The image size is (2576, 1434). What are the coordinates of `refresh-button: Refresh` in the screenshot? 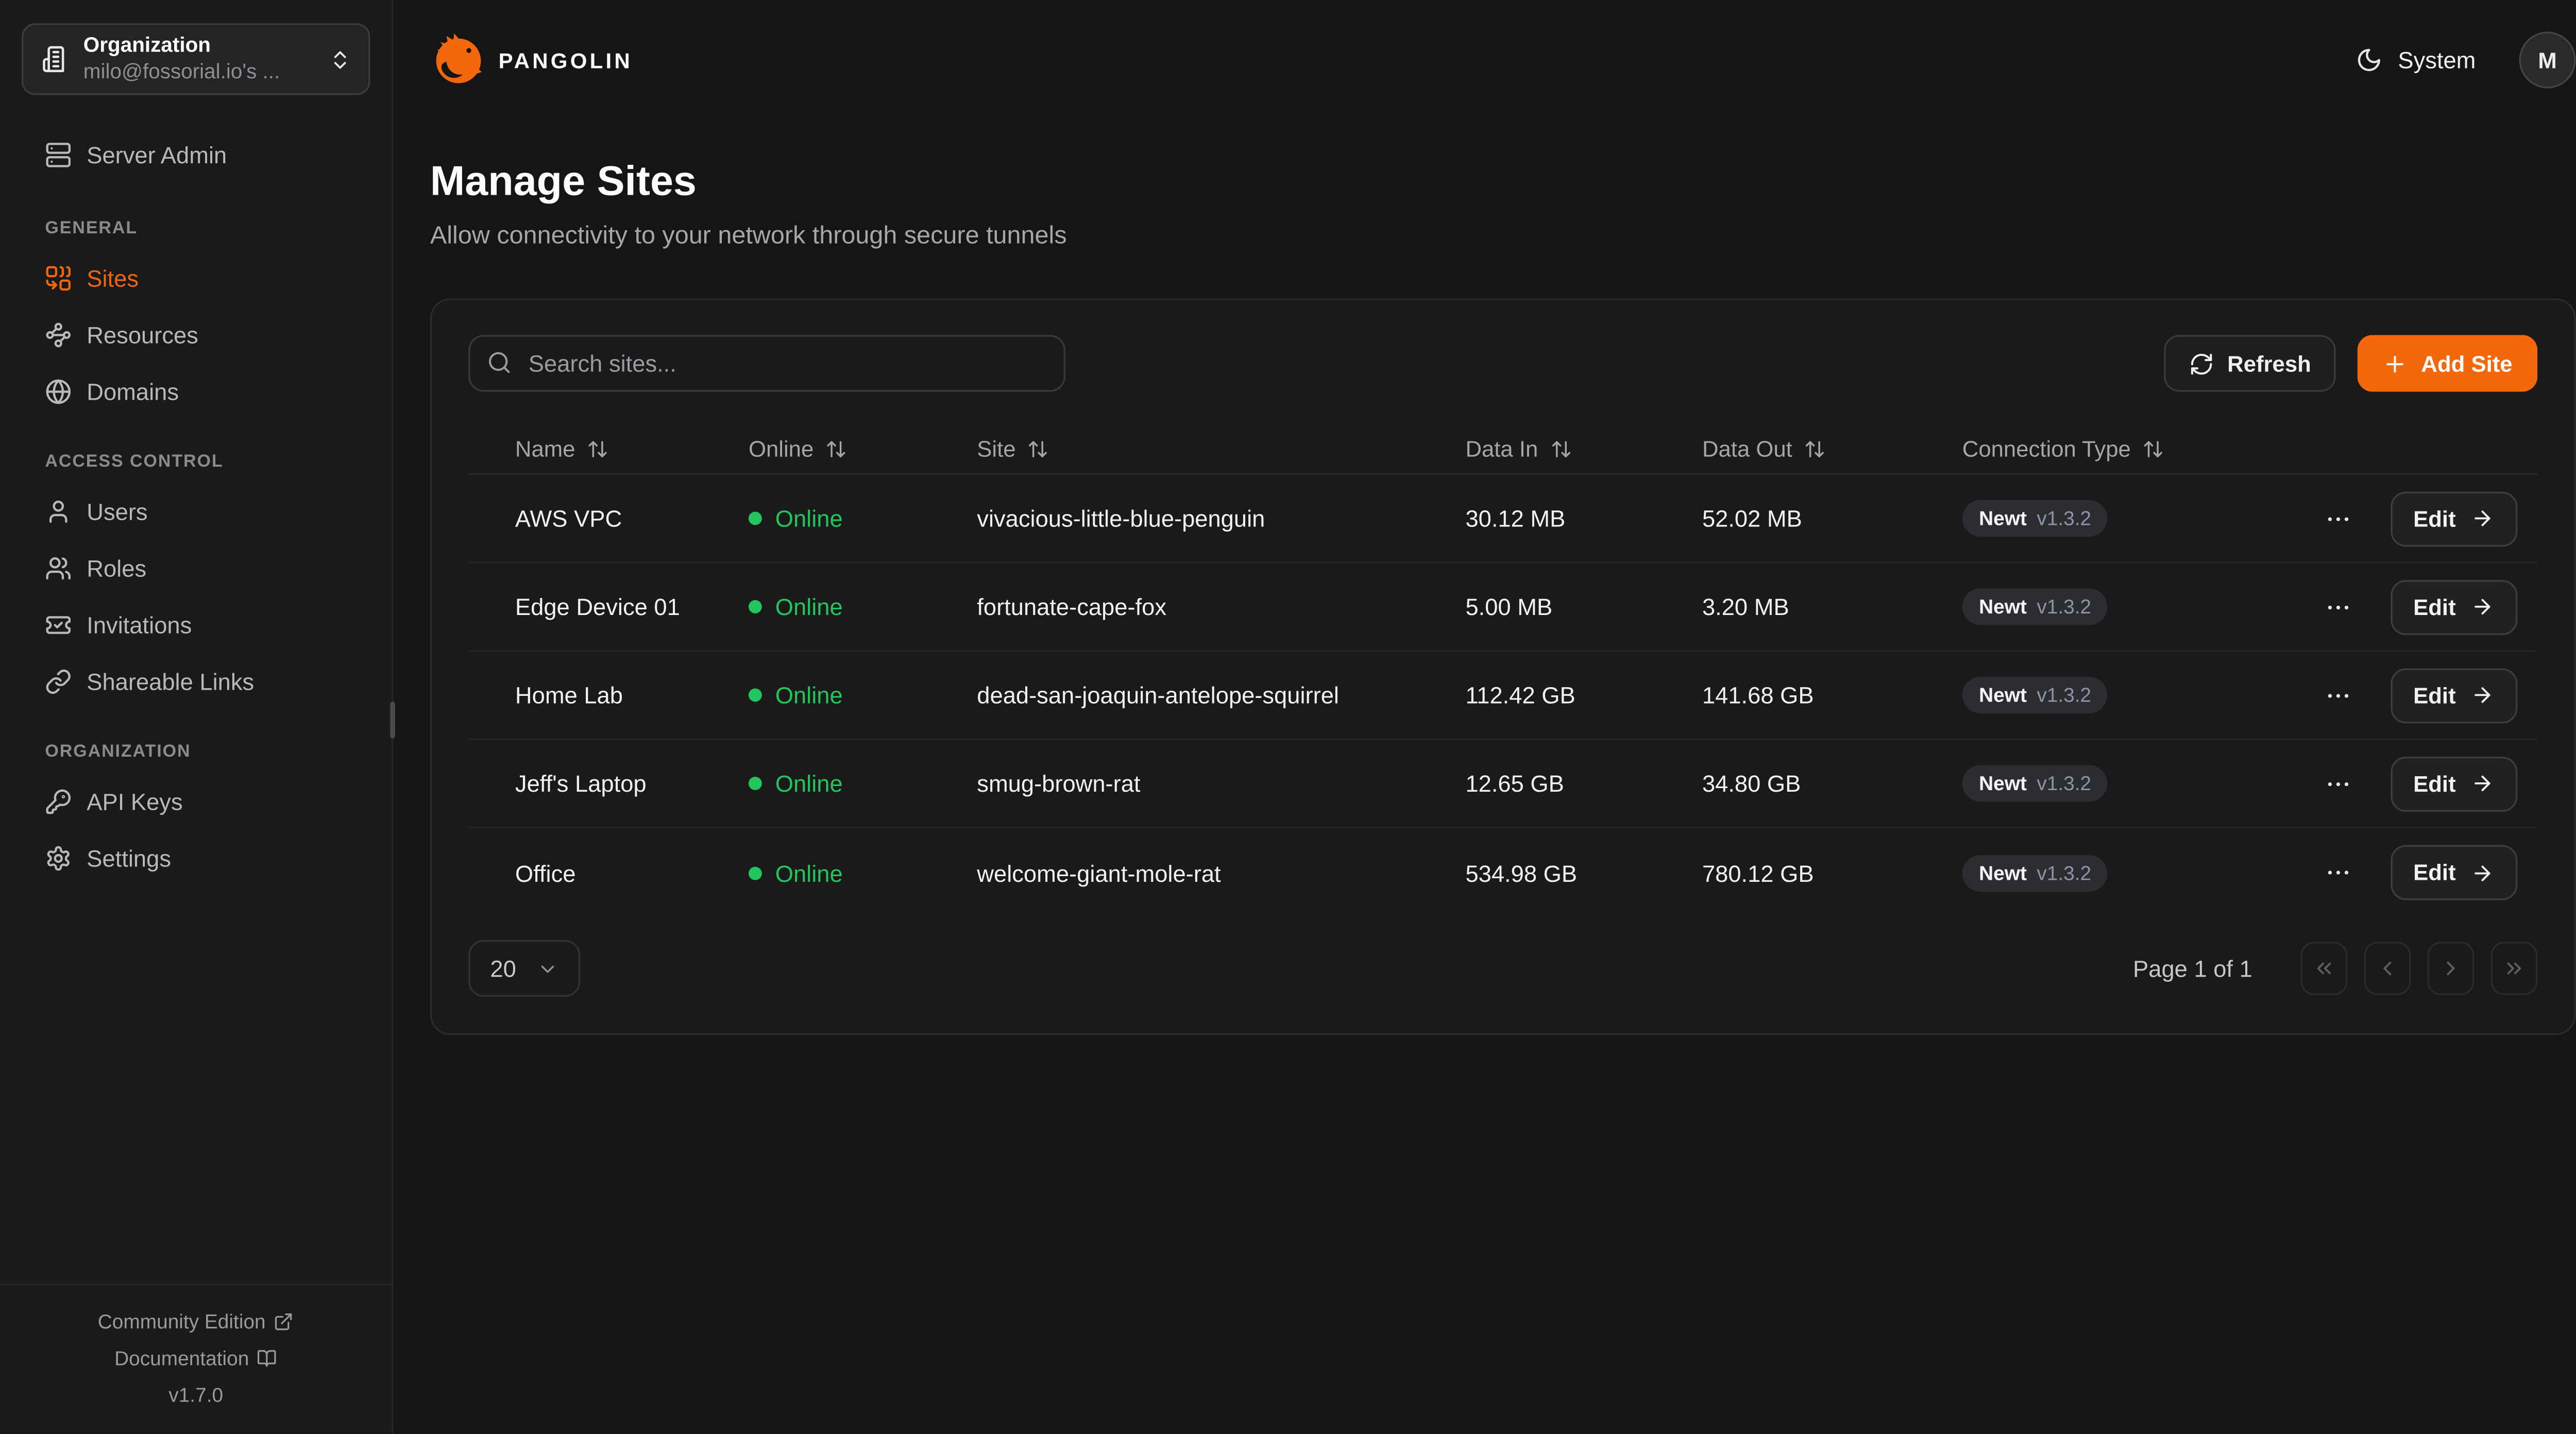 It's located at (2250, 363).